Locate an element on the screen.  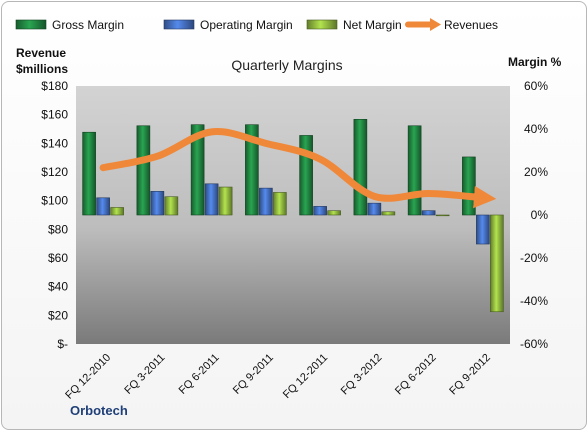
left-tick-label: $60 is located at coordinates (58, 258).